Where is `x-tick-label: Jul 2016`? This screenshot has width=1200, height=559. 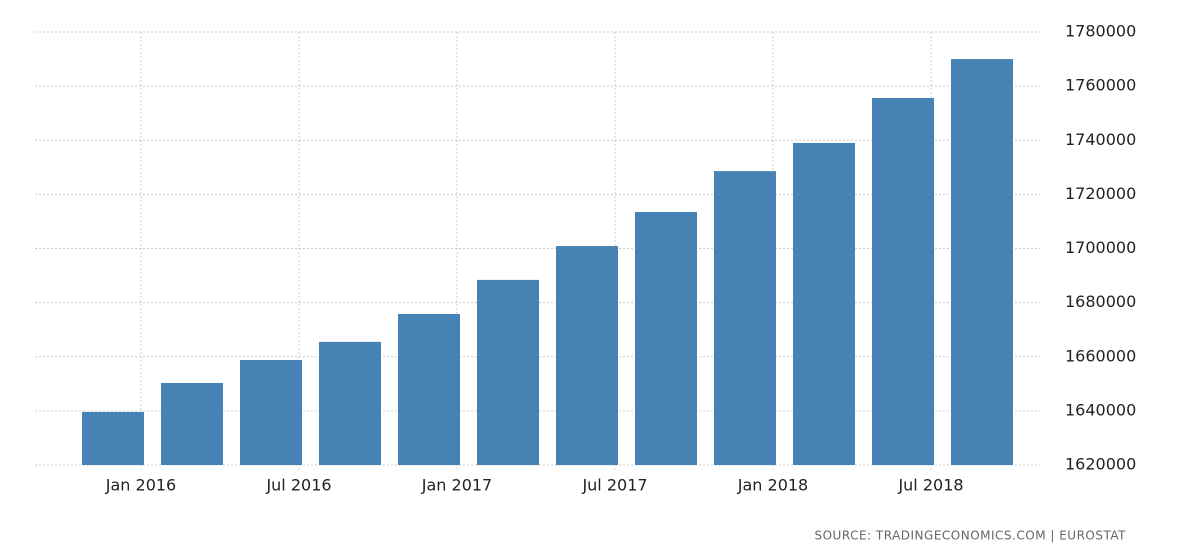 x-tick-label: Jul 2016 is located at coordinates (298, 485).